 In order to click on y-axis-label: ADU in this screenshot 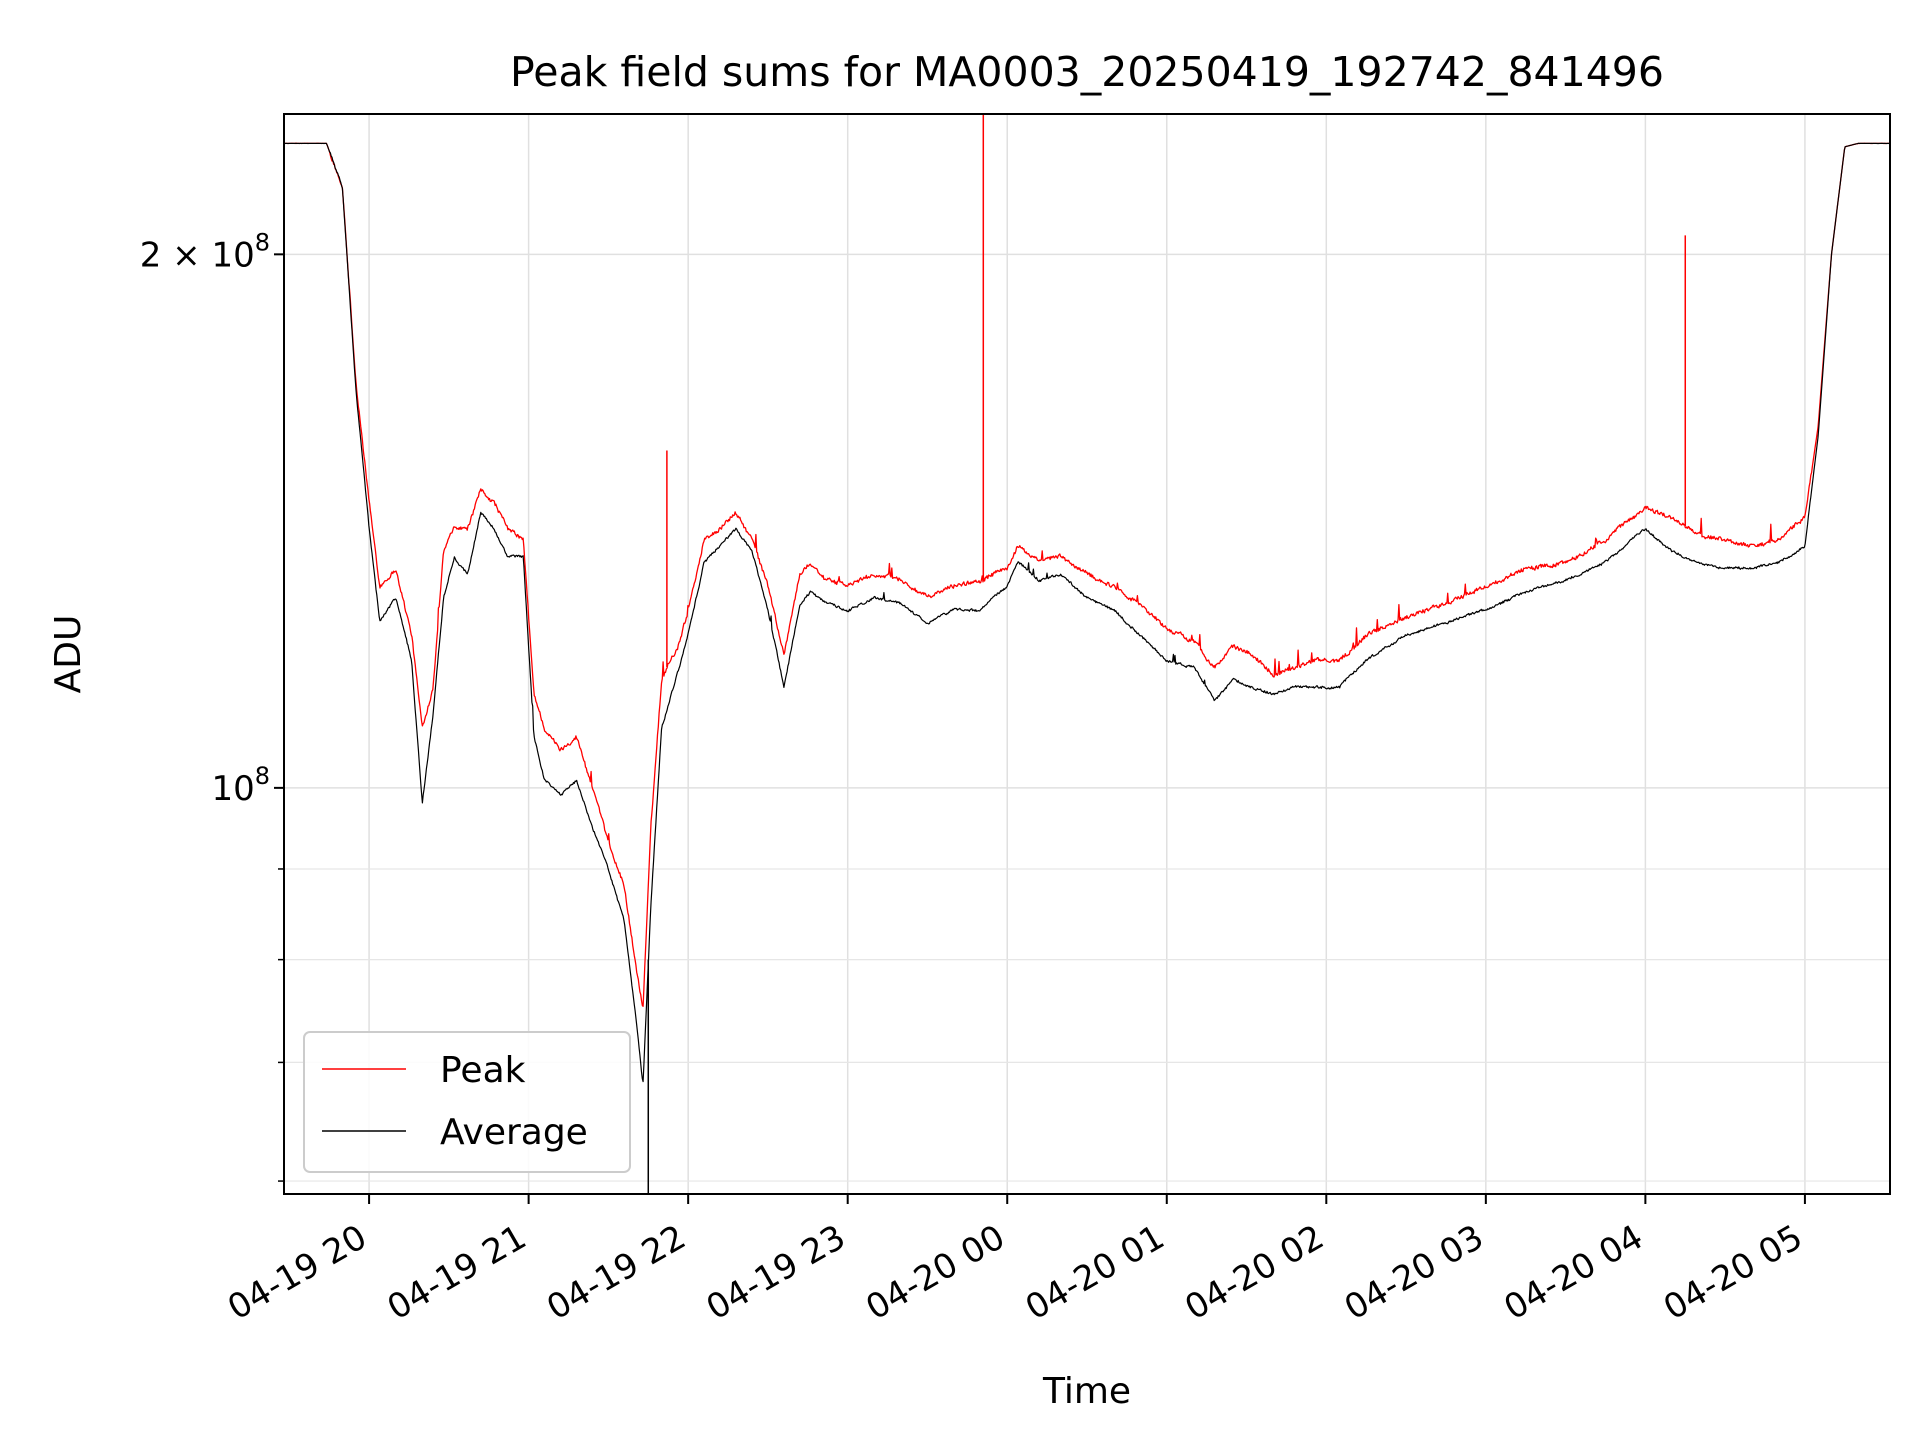, I will do `click(68, 654)`.